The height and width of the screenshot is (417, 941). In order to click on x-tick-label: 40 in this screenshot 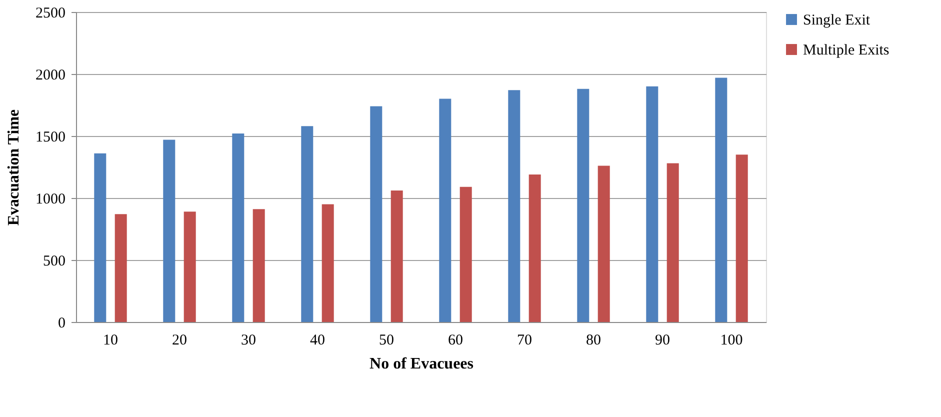, I will do `click(317, 340)`.